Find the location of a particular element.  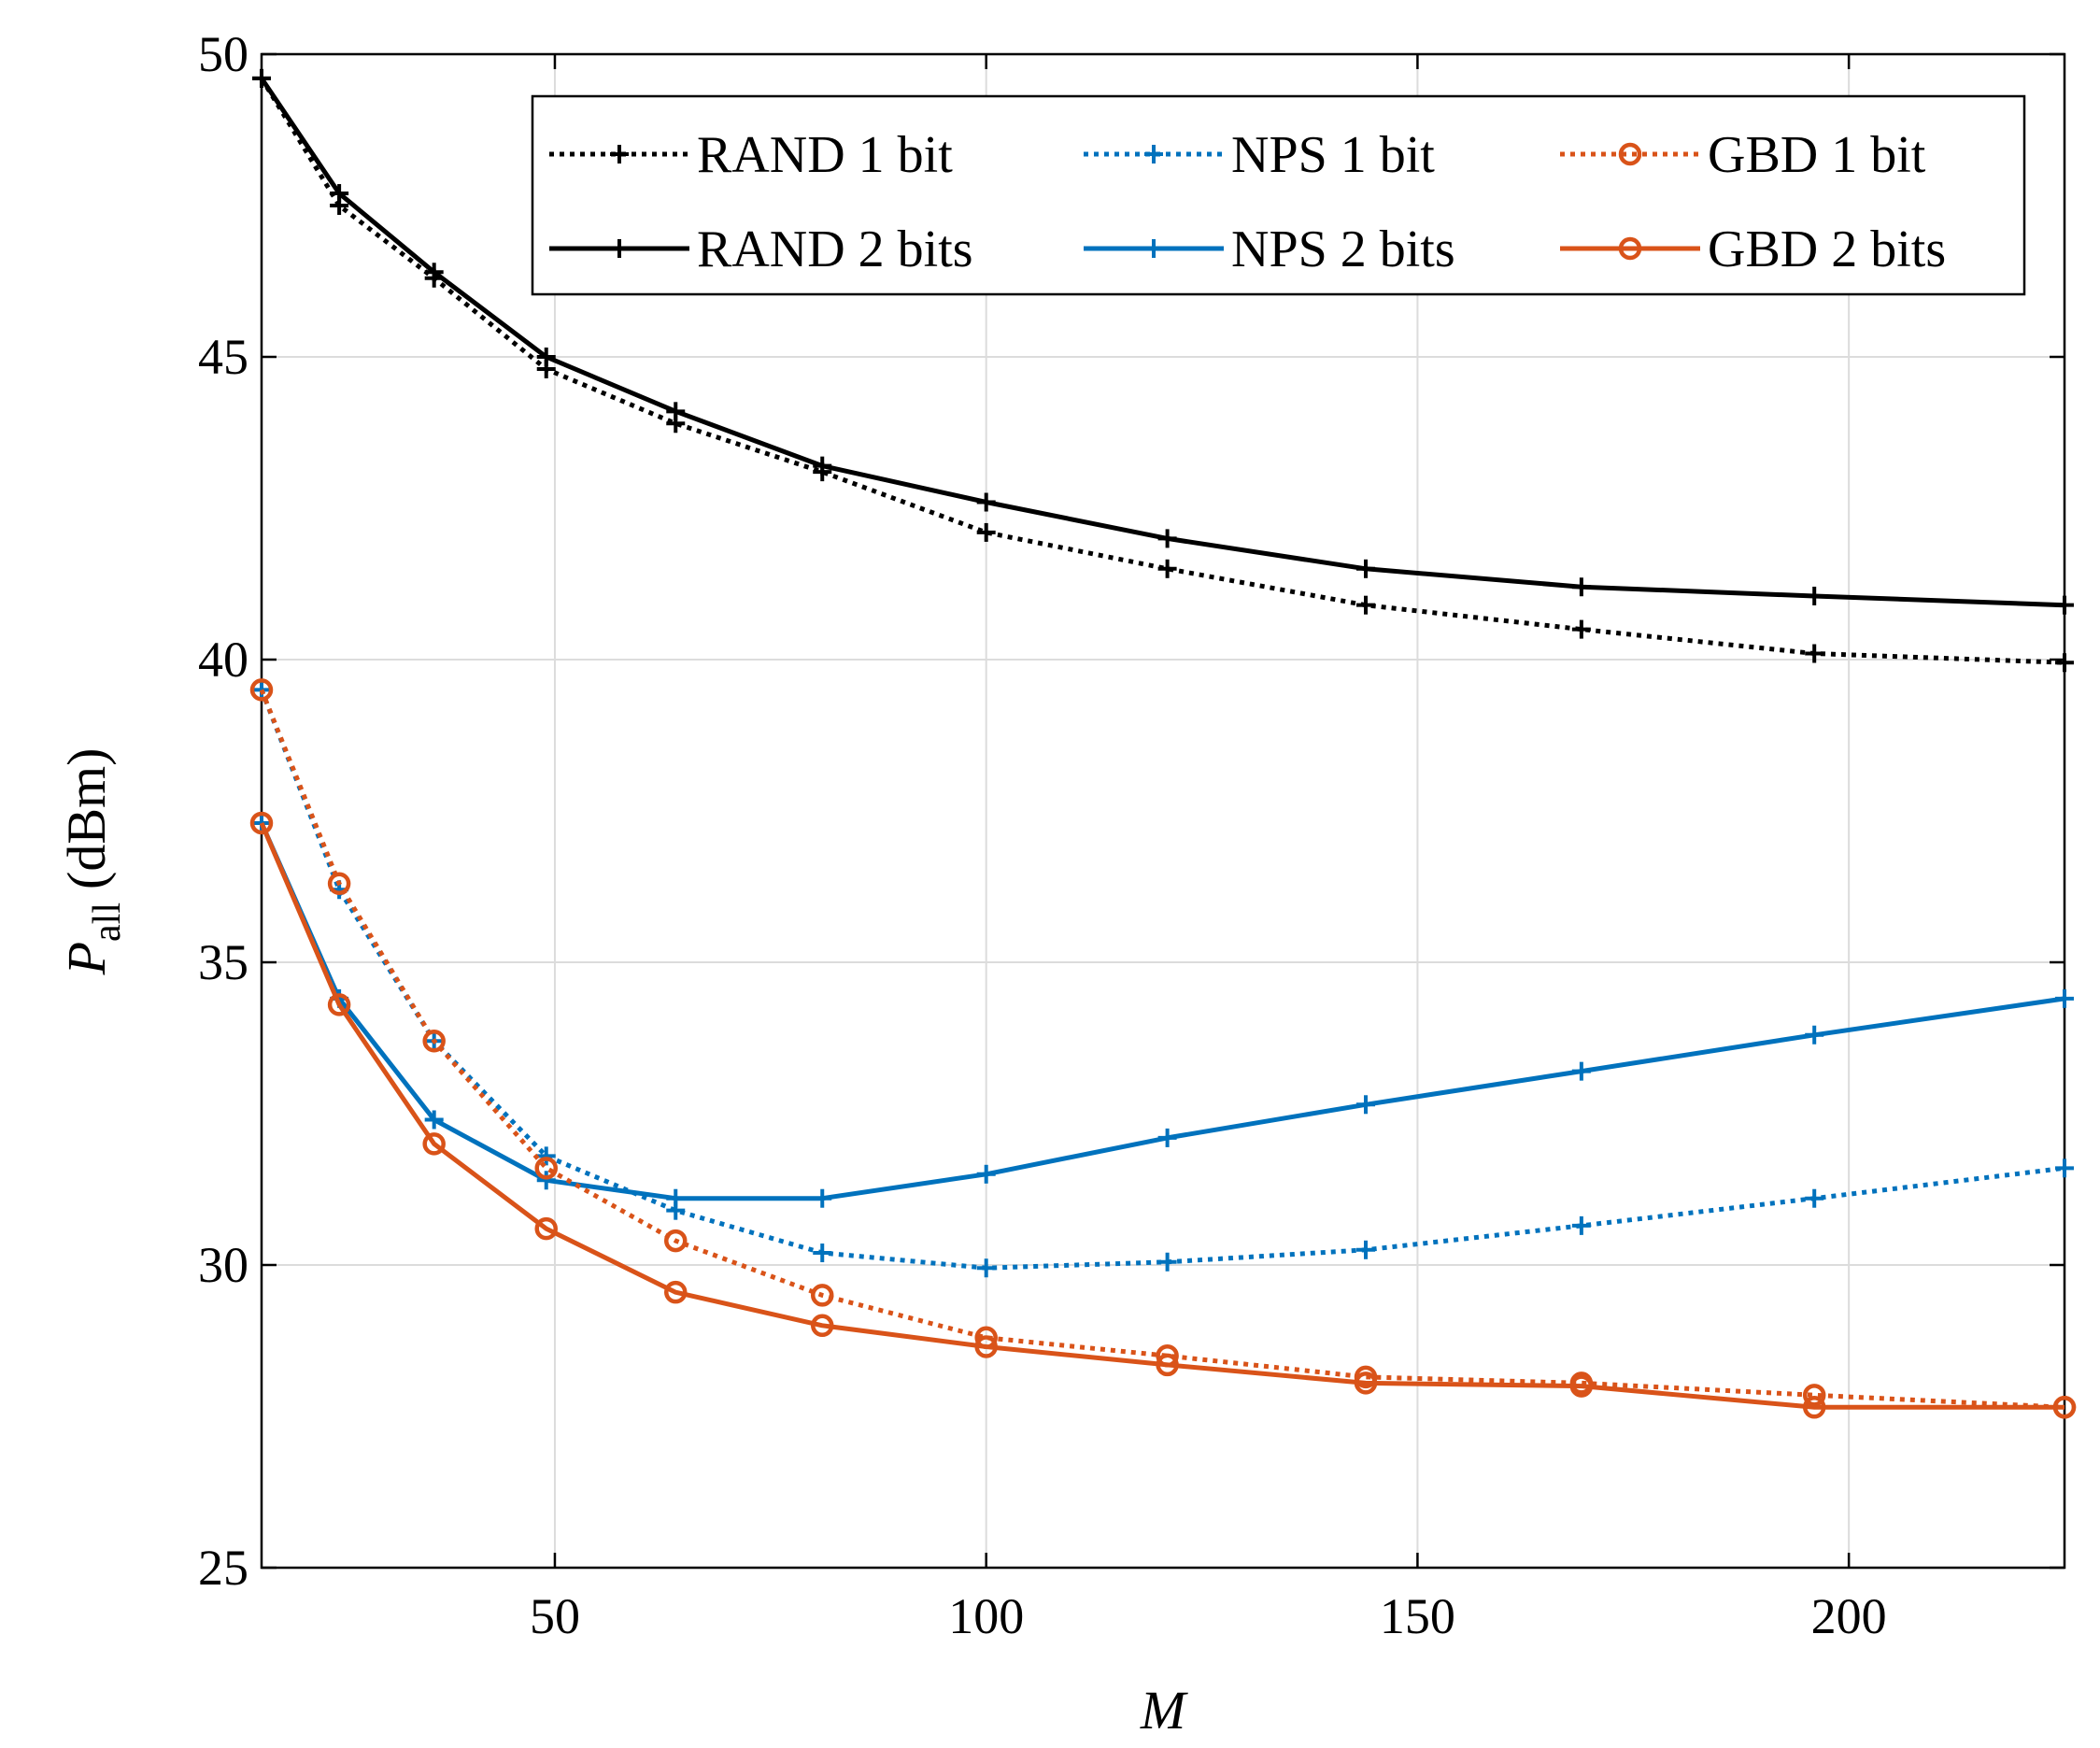

y-tick-label: 25 is located at coordinates (223, 1568).